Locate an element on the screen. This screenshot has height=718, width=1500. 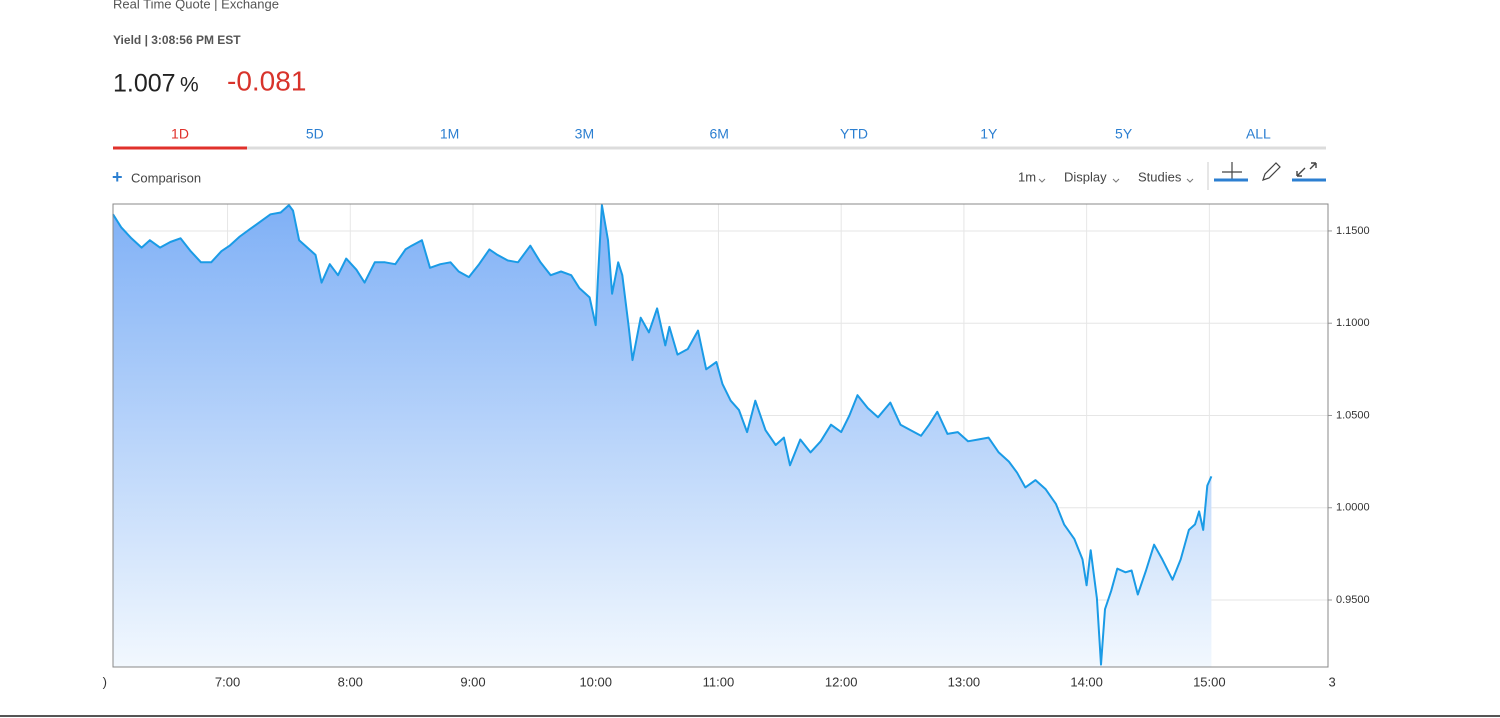
x-tick-label: 8:00 is located at coordinates (350, 681).